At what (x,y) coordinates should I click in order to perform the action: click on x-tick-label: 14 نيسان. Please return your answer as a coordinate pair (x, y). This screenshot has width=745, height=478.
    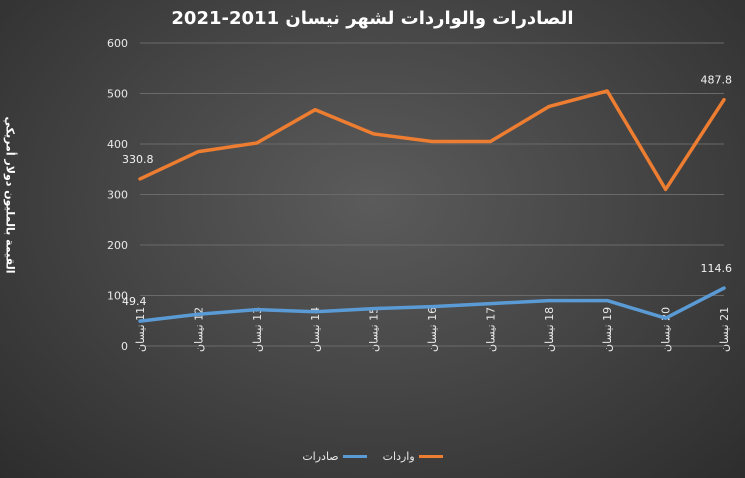
    Looking at the image, I should click on (315, 329).